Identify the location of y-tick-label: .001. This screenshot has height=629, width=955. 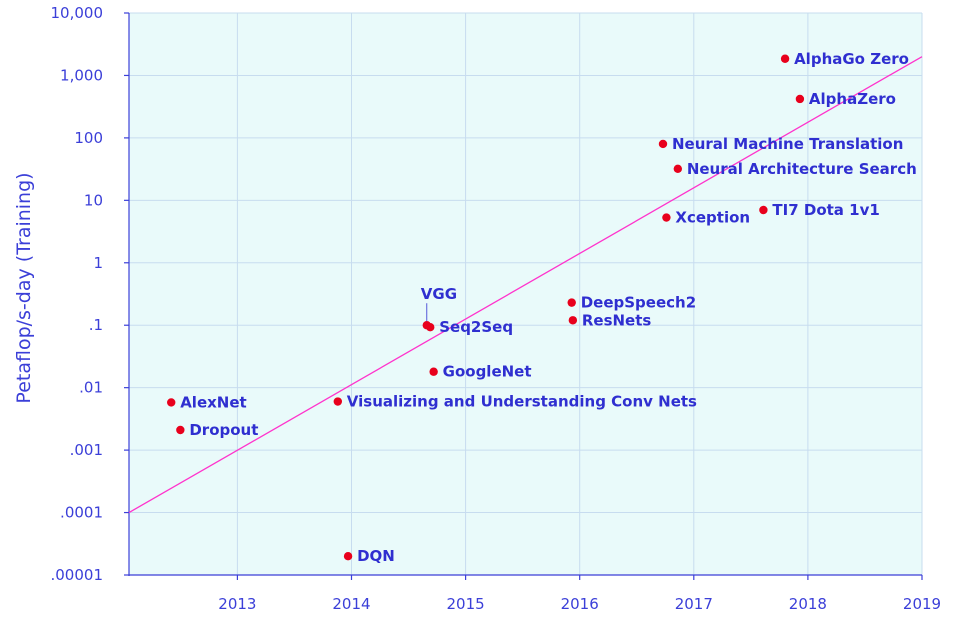
(86, 450).